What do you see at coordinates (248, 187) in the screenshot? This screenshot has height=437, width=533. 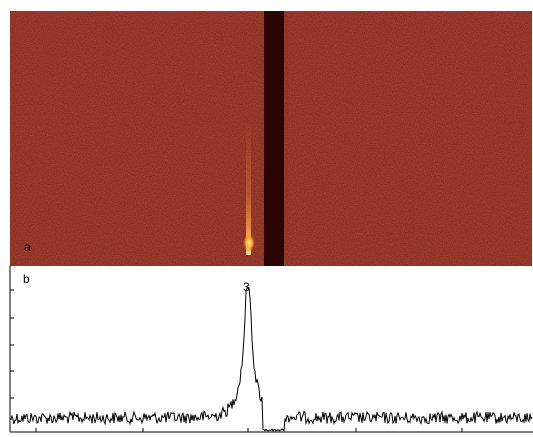 I see `emission-streak` at bounding box center [248, 187].